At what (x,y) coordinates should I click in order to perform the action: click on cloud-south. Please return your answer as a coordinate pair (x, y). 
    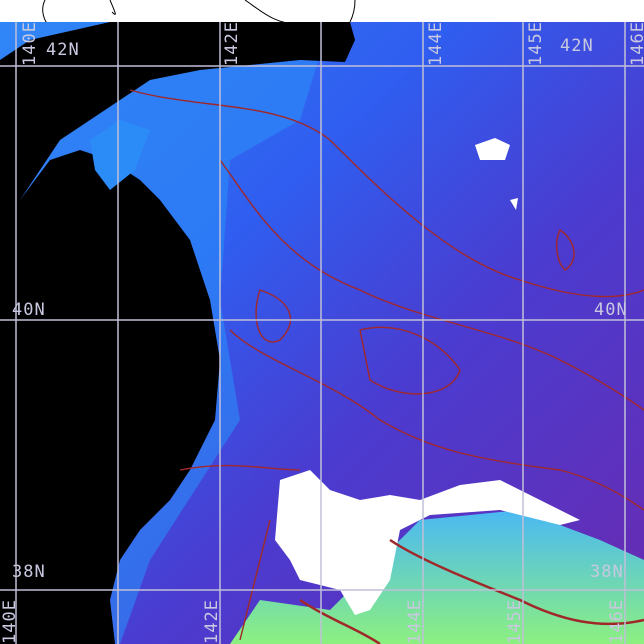
    Looking at the image, I should click on (427, 542).